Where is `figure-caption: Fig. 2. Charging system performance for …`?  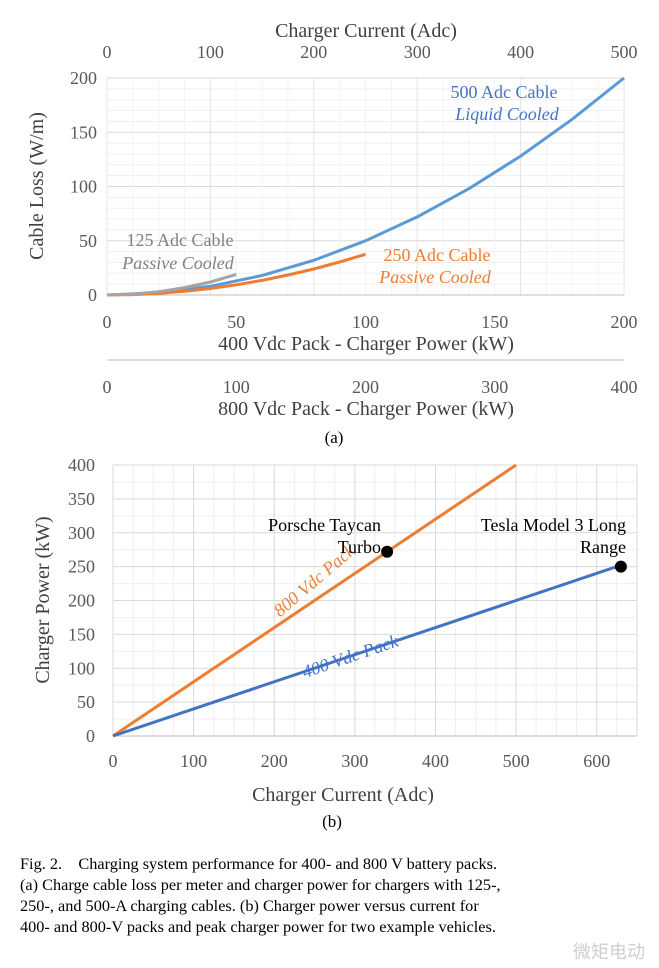 figure-caption: Fig. 2. Charging system performance for … is located at coordinates (330, 895).